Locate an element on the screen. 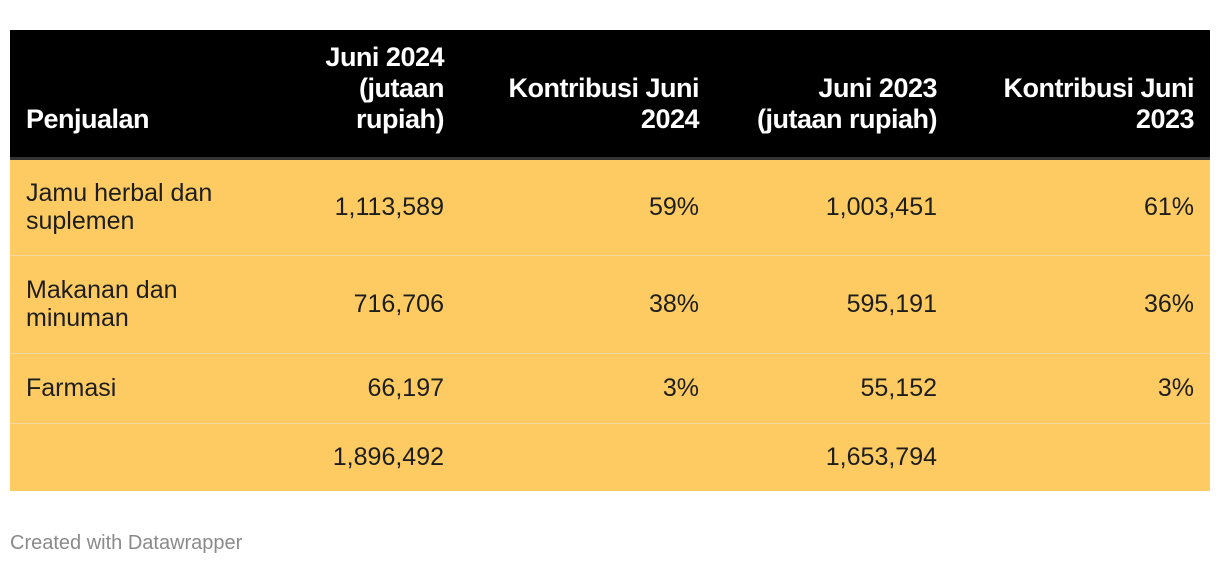 The height and width of the screenshot is (568, 1220). table-cell-share-2023: 61% is located at coordinates (1168, 207).